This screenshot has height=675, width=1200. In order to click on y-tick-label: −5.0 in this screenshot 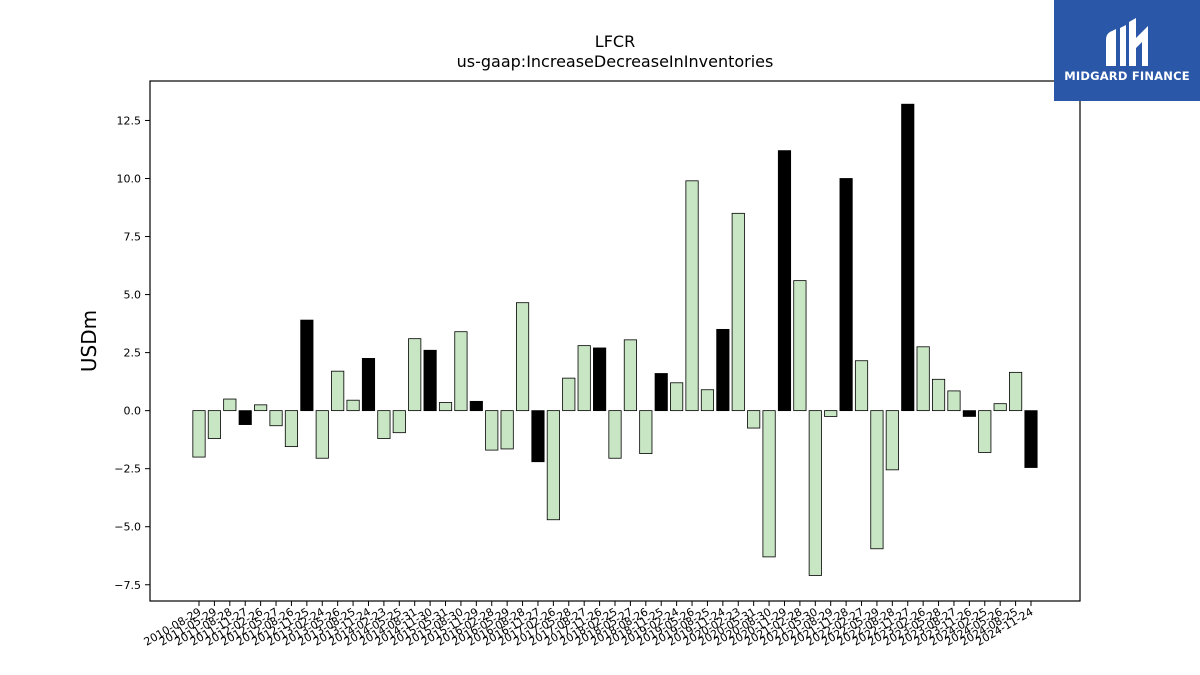, I will do `click(127, 527)`.